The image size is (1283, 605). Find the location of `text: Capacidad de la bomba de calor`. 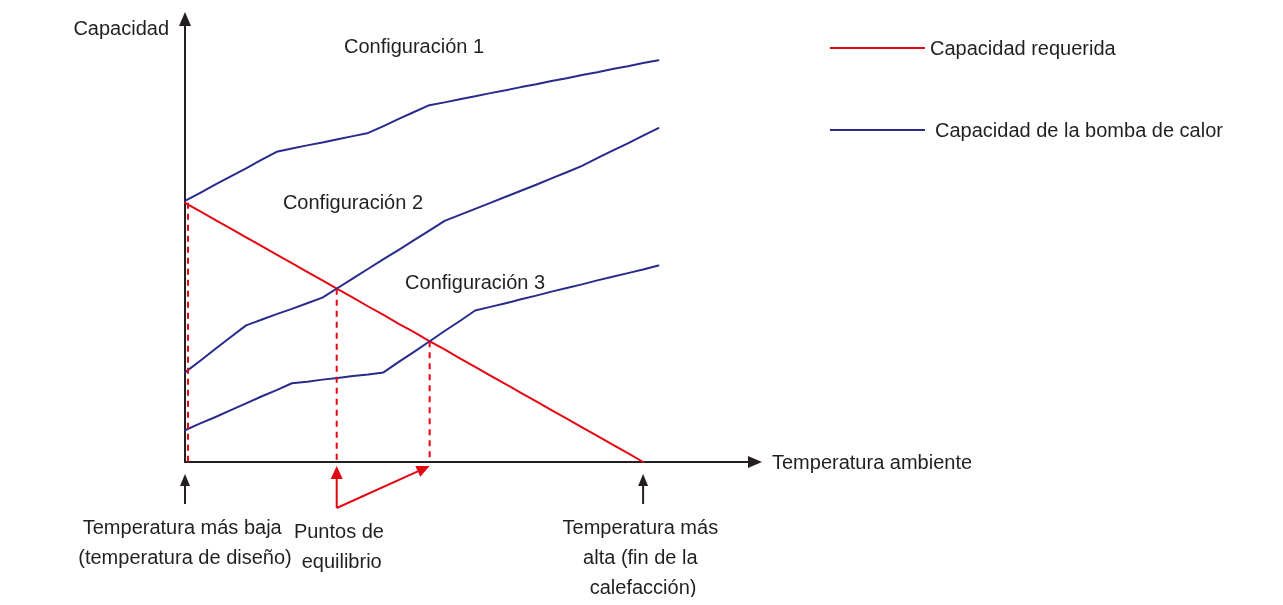

text: Capacidad de la bomba de calor is located at coordinates (1079, 130).